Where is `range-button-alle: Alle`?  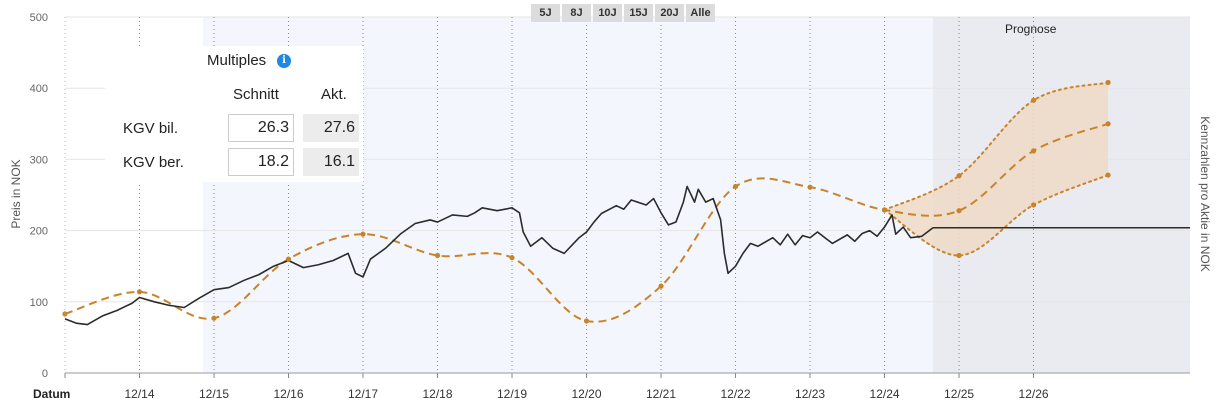
range-button-alle: Alle is located at coordinates (700, 13).